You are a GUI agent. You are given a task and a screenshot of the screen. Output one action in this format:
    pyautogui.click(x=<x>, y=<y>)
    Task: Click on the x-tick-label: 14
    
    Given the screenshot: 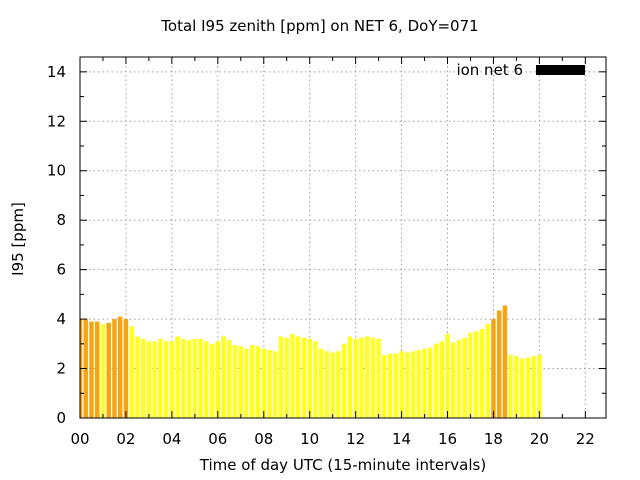 What is the action you would take?
    pyautogui.click(x=401, y=439)
    